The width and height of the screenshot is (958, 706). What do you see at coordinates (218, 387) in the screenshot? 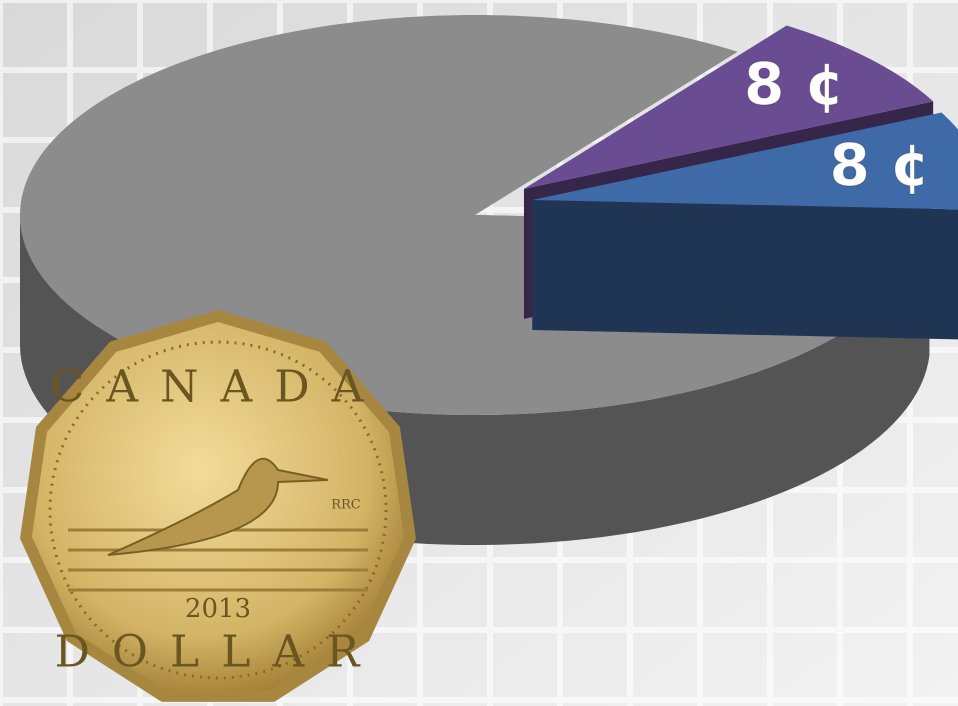
I see `coin-top: CANADA` at bounding box center [218, 387].